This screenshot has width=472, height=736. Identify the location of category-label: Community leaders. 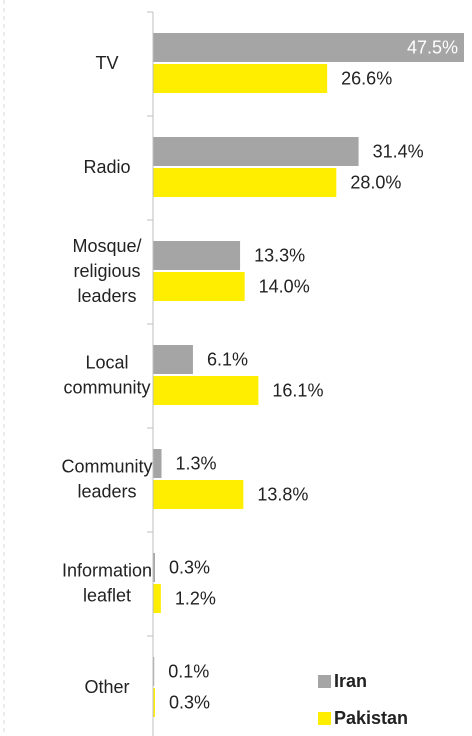
(106, 479).